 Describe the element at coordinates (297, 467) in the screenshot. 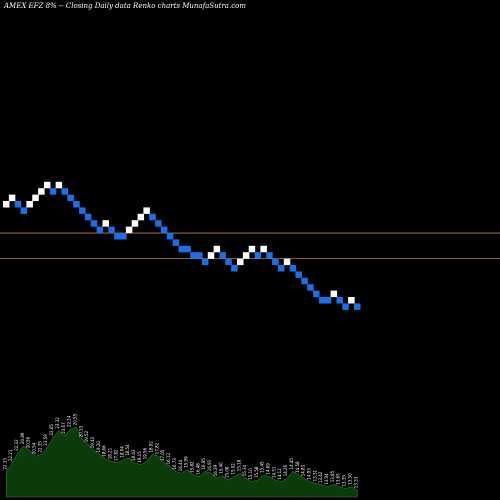

I see `price-label: 14.58` at that location.